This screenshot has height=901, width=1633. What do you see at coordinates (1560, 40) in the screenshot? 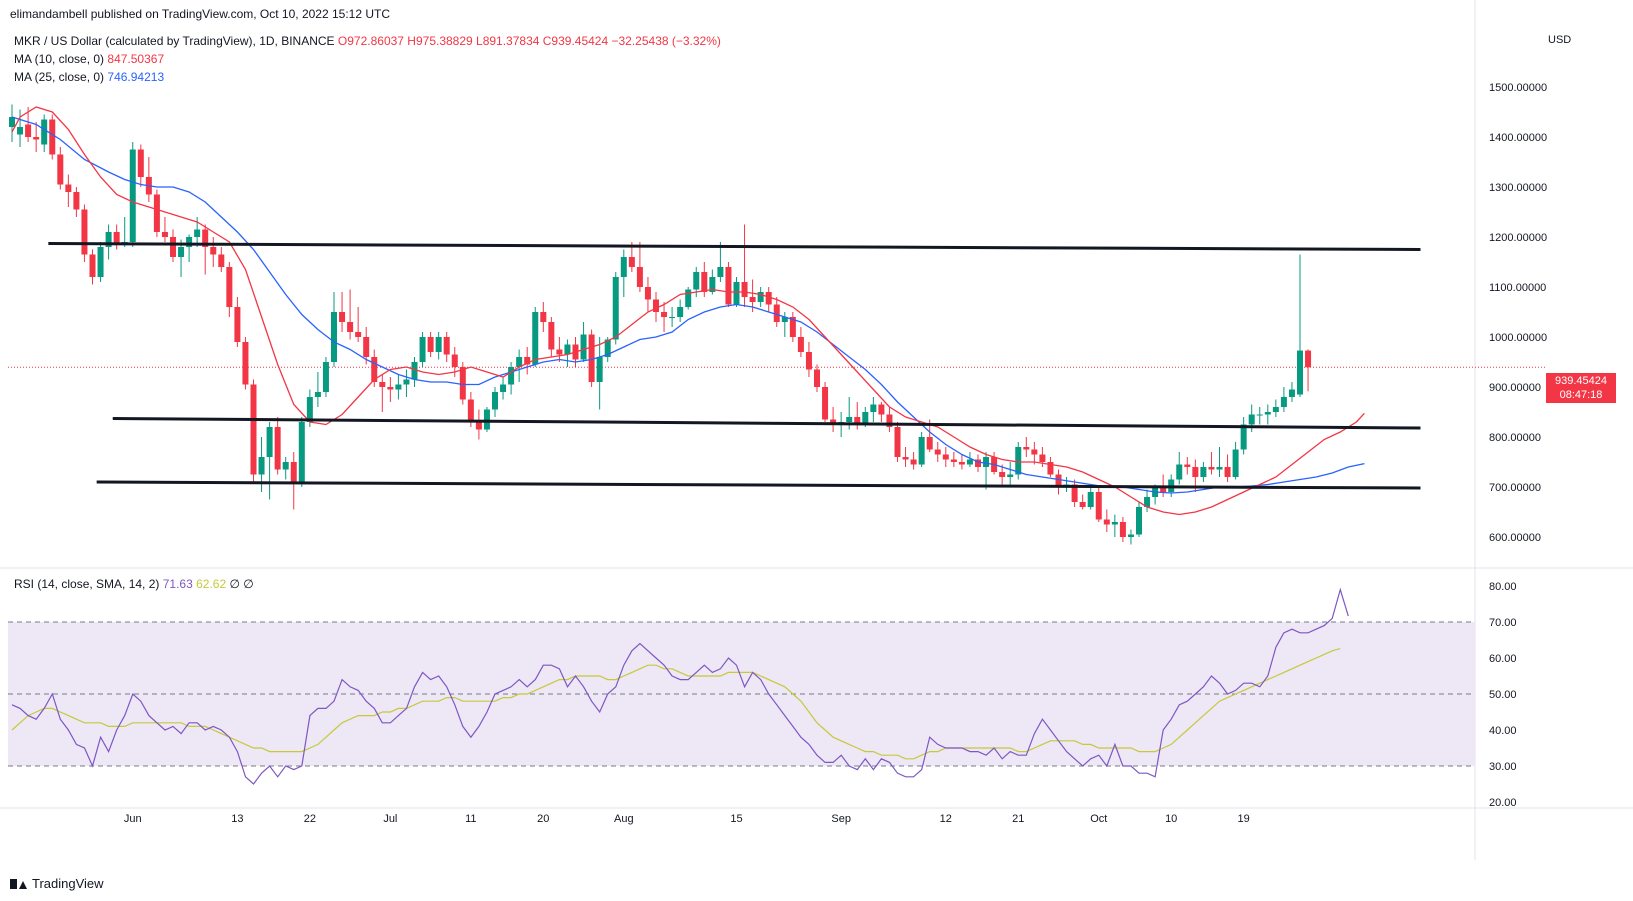
I see `currency-label: USD` at bounding box center [1560, 40].